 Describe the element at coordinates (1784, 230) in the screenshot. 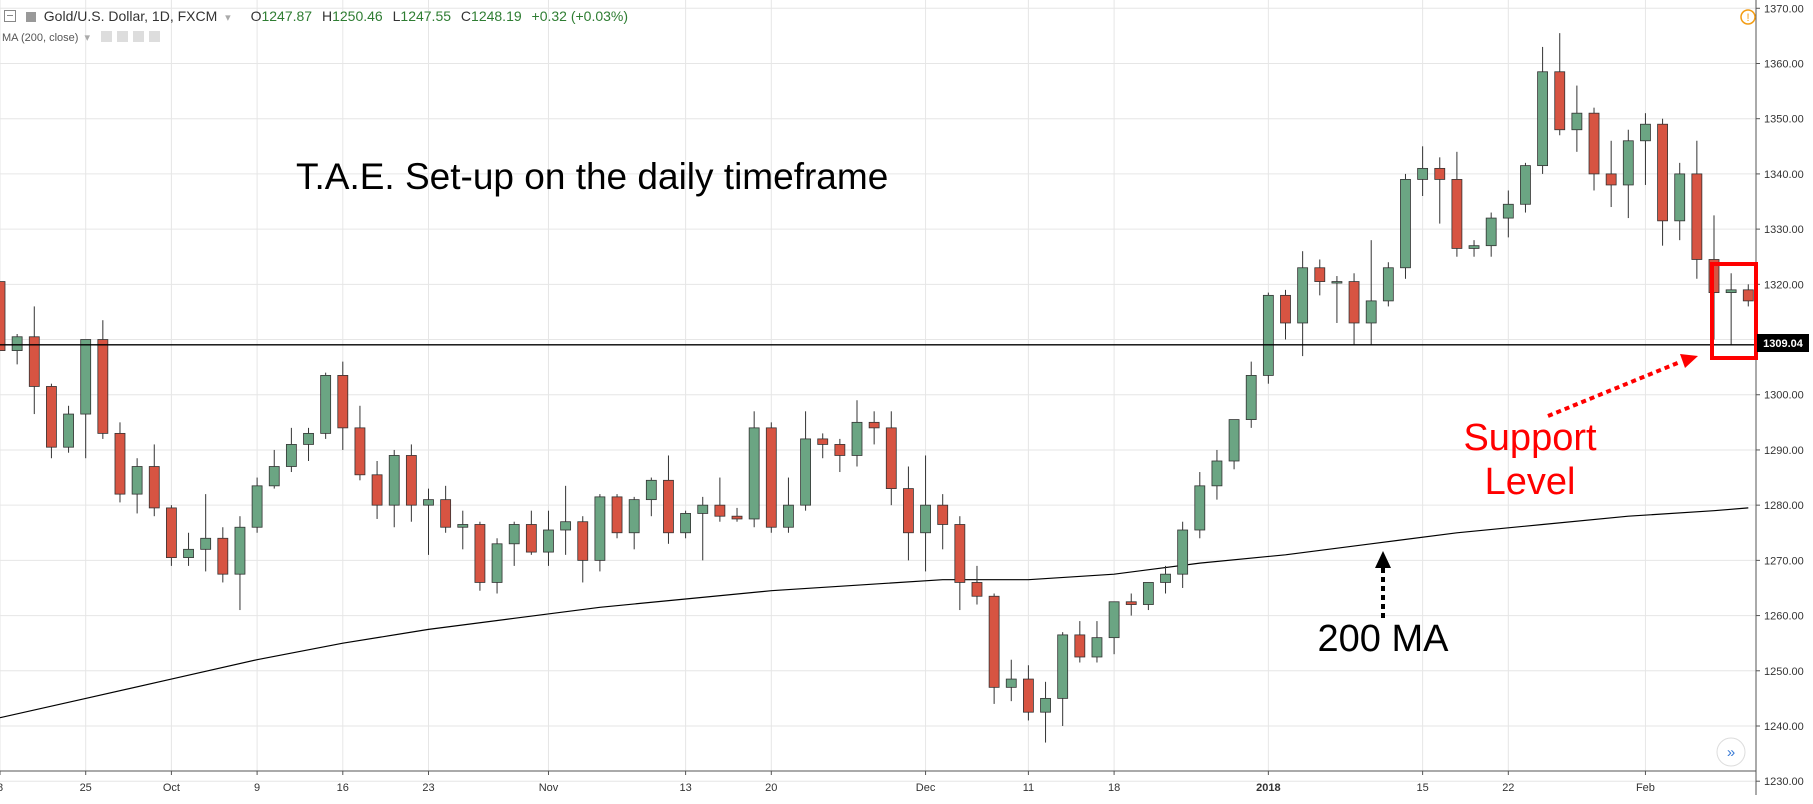

I see `y-tick-label: 1330.00` at that location.